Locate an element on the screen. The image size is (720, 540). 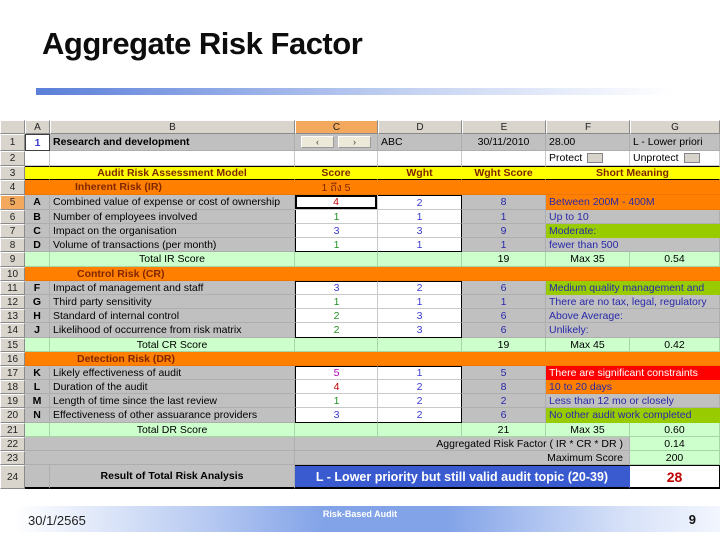
cell: 30/11/2010 is located at coordinates (504, 142).